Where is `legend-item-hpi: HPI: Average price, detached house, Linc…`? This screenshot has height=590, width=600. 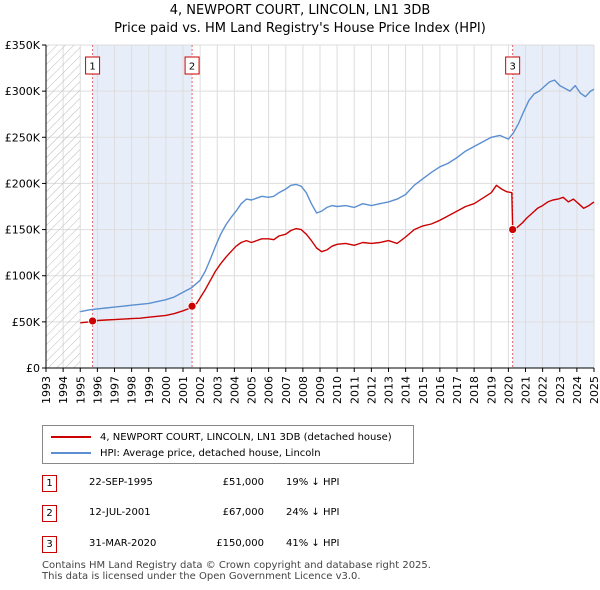 legend-item-hpi: HPI: Average price, detached house, Linc… is located at coordinates (186, 453).